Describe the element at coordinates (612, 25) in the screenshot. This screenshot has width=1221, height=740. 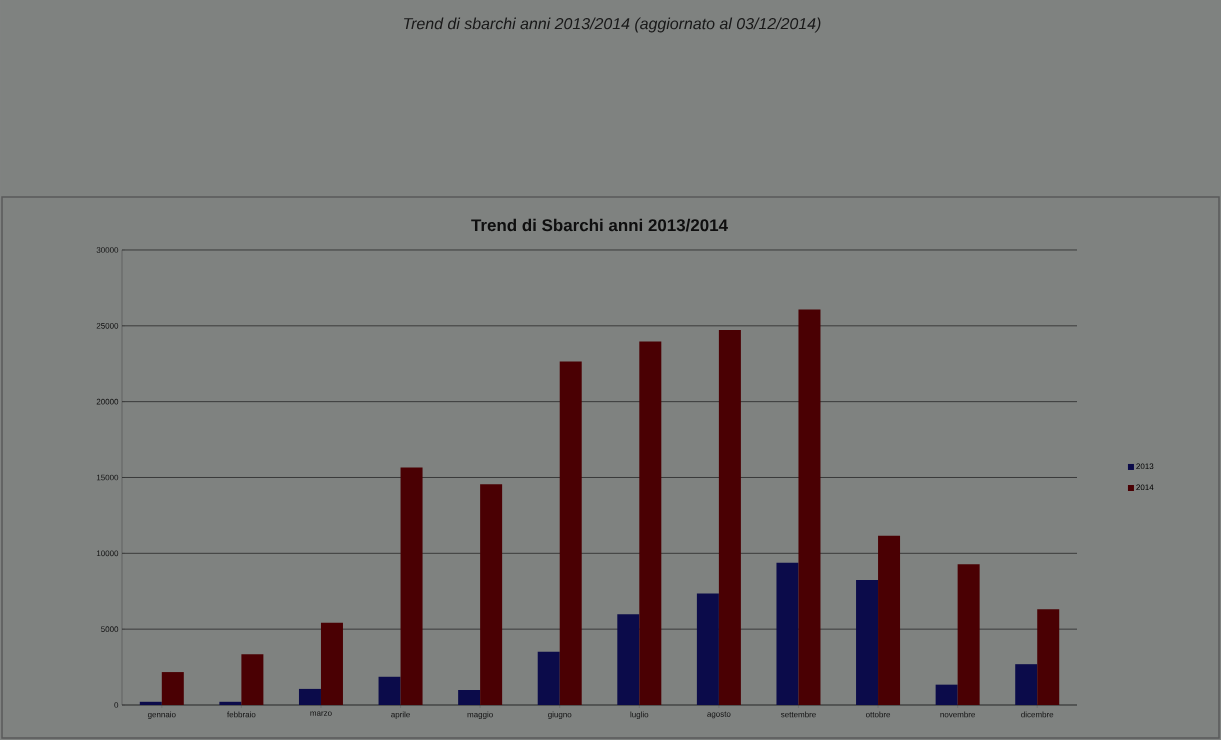
I see `text: Trend di sbarchi anni 2013/2014 (aggiornato al 03/12/2014)` at that location.